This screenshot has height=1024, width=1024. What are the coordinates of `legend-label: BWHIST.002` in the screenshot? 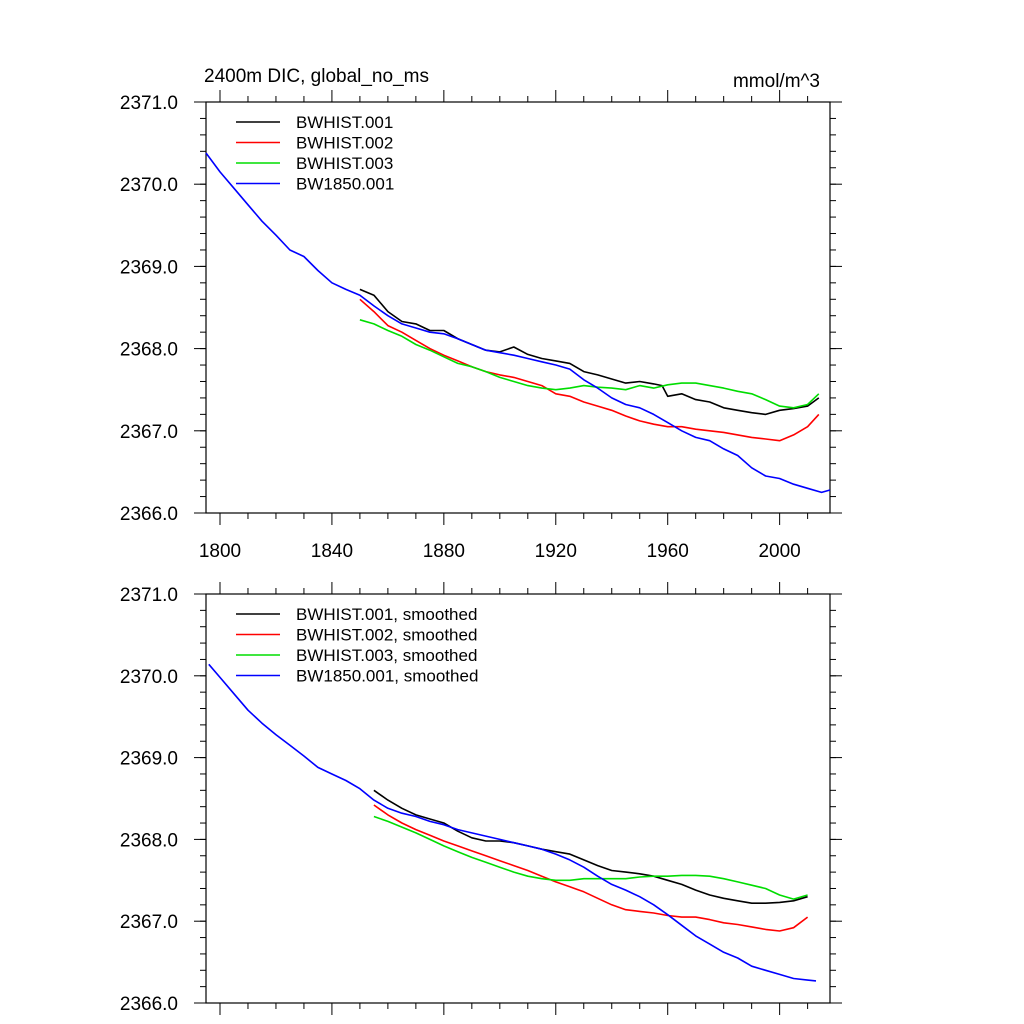 It's located at (344, 143).